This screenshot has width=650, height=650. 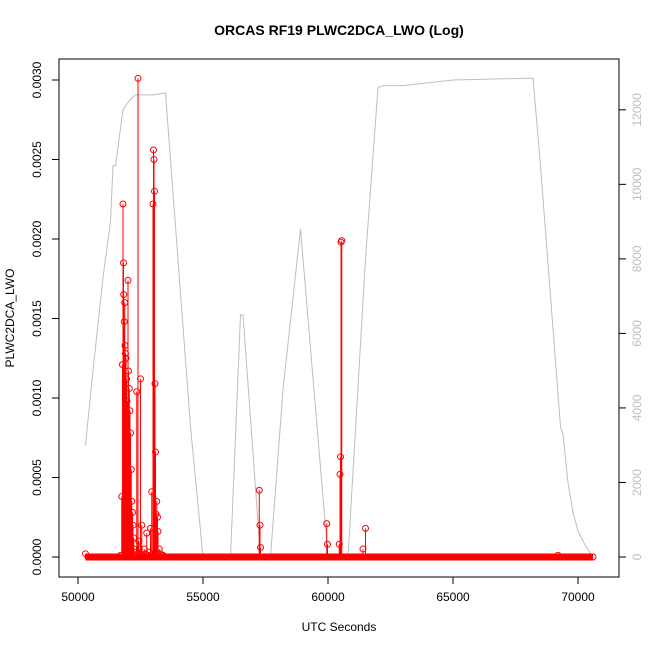 What do you see at coordinates (339, 627) in the screenshot?
I see `x-axis-title: UTC Seconds` at bounding box center [339, 627].